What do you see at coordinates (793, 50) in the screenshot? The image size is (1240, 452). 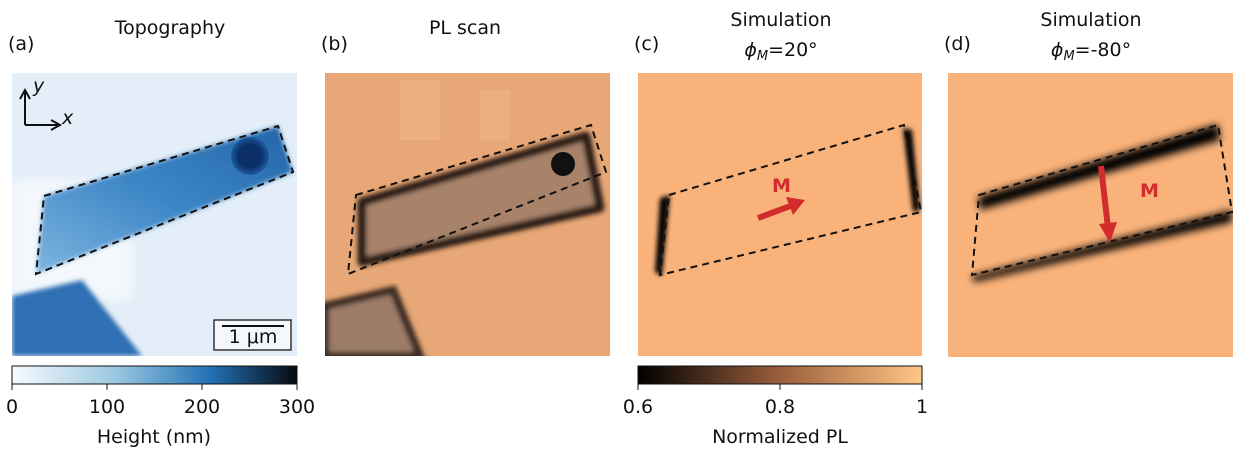 I see `phi-value: =20°` at bounding box center [793, 50].